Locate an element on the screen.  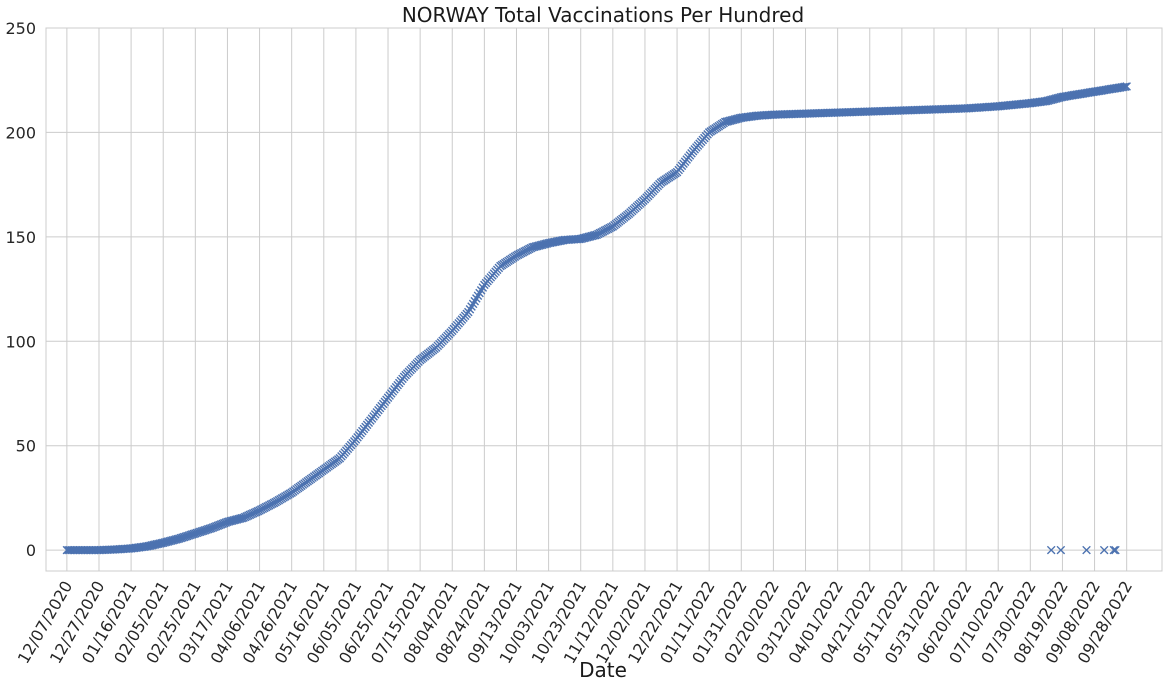
y-tick-label: 100 is located at coordinates (20, 341).